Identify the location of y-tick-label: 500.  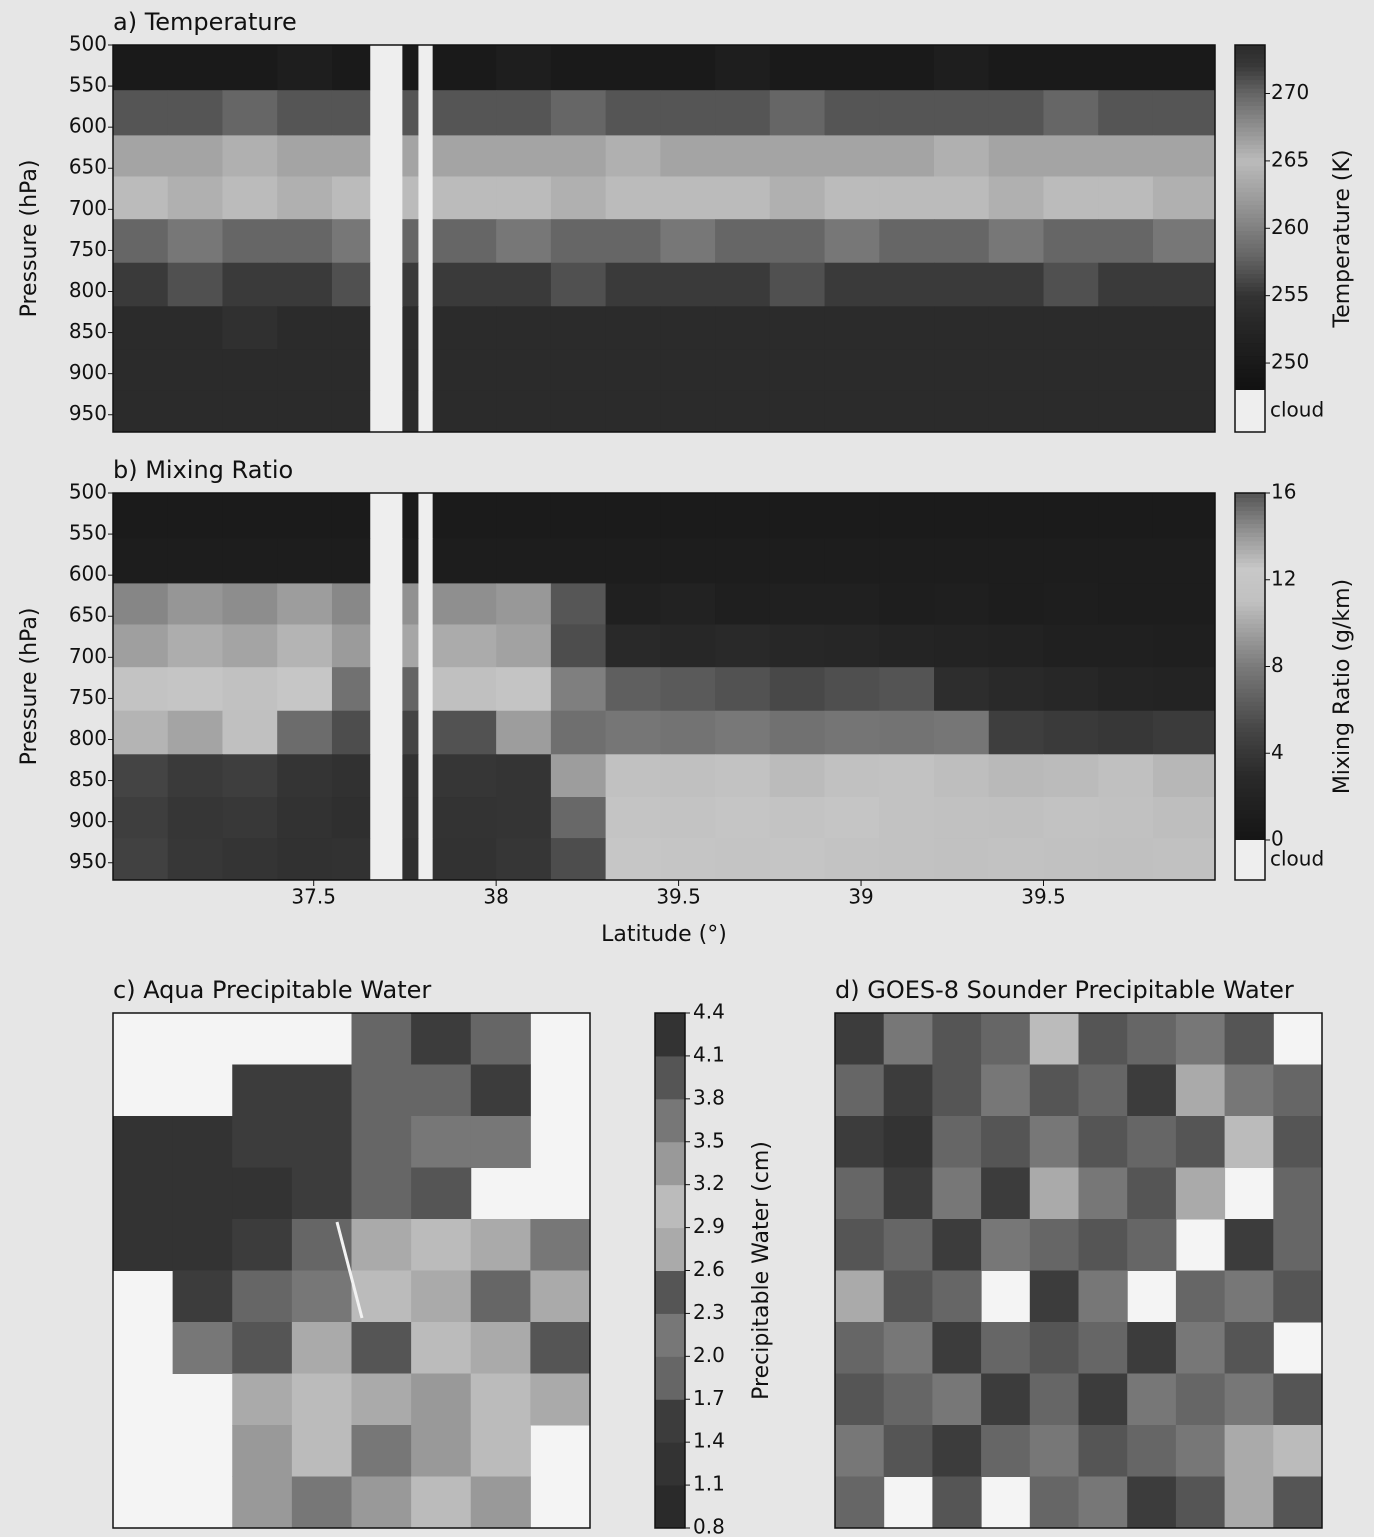
(88, 44).